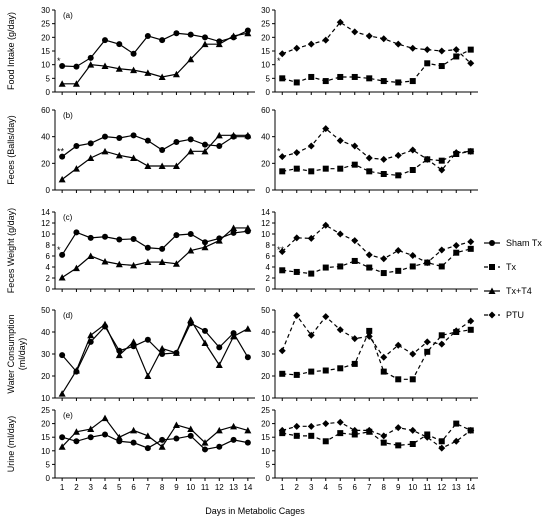  What do you see at coordinates (376, 261) in the screenshot?
I see `series-tx` at bounding box center [376, 261].